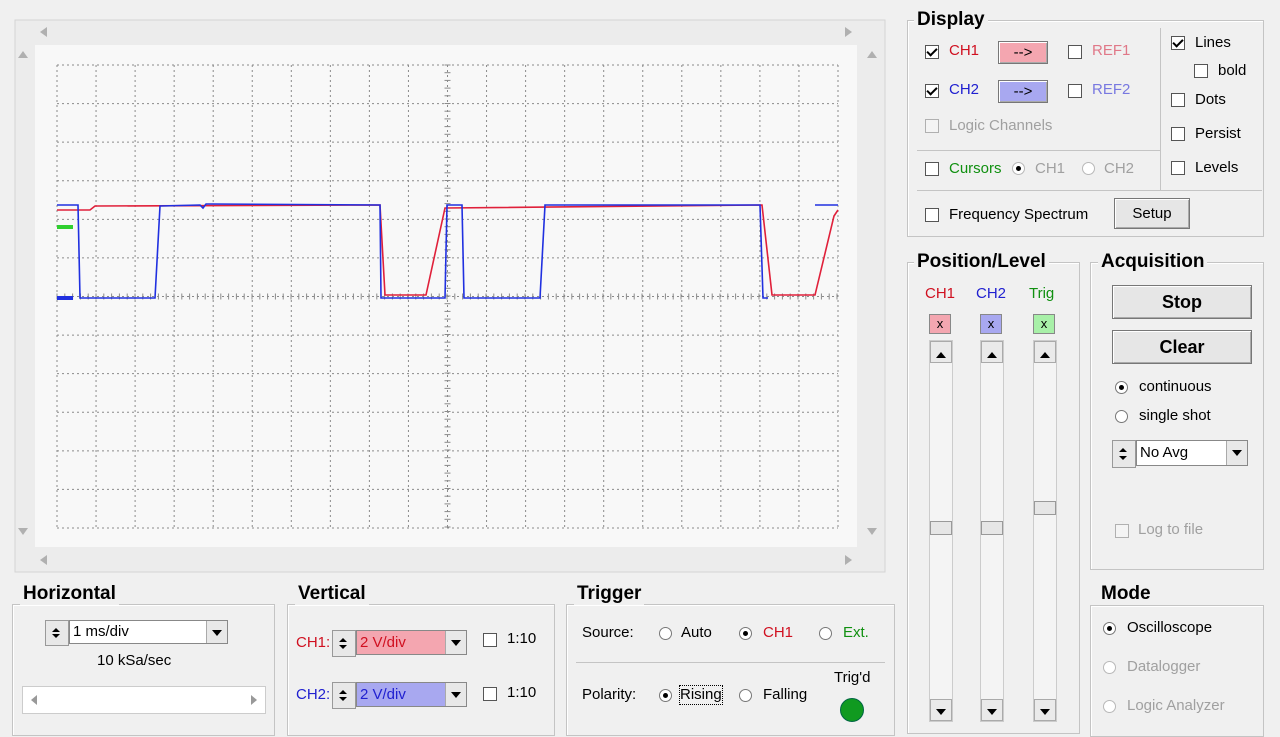 This screenshot has height=737, width=1280. What do you see at coordinates (1182, 347) in the screenshot?
I see `button: Clear` at bounding box center [1182, 347].